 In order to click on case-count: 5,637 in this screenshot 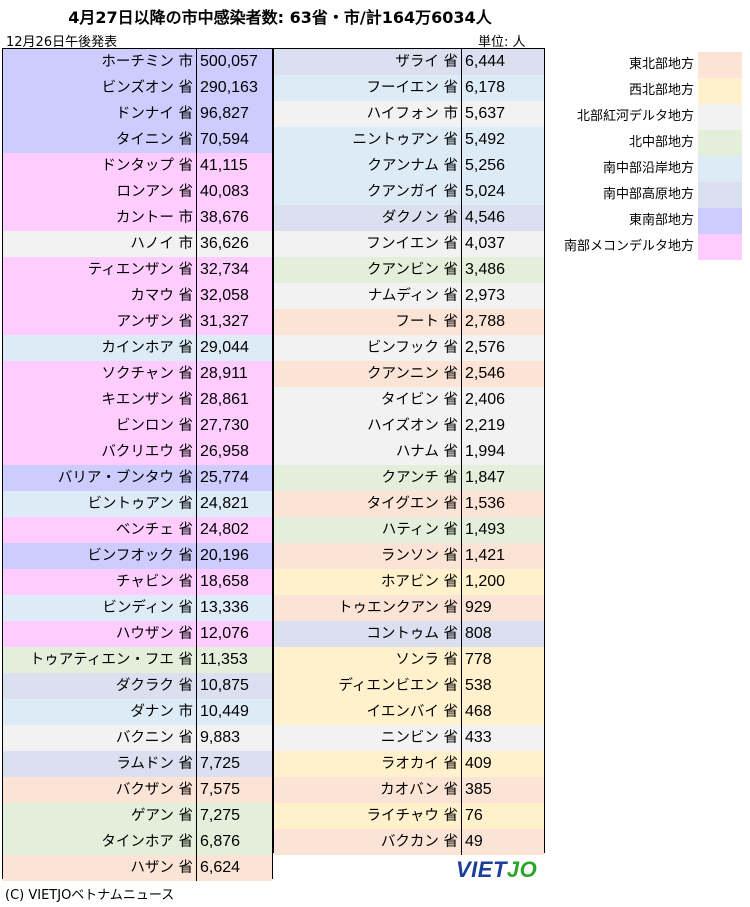, I will do `click(502, 114)`.